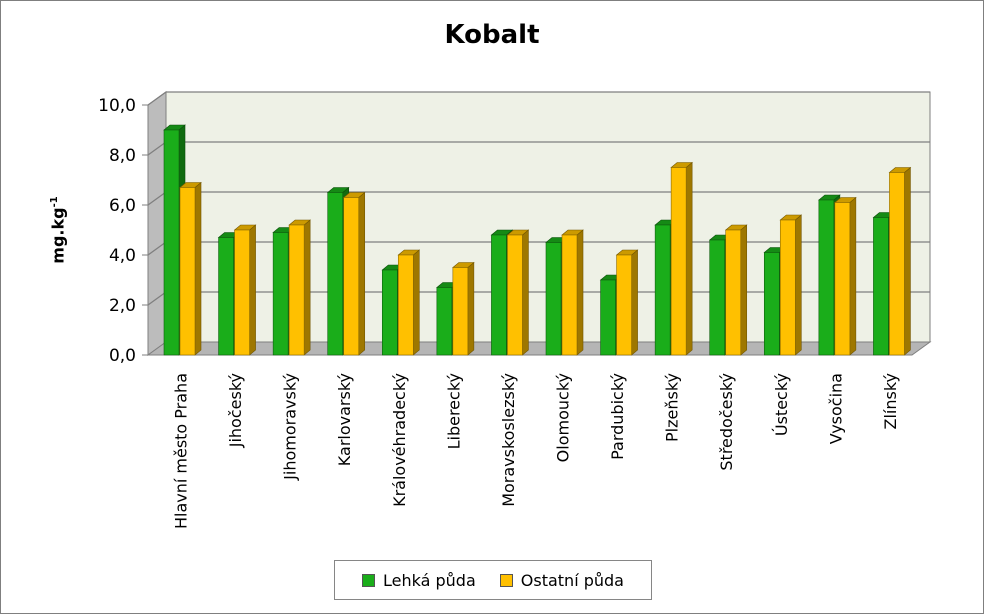 The width and height of the screenshot is (984, 614). I want to click on y-tick-label: 10,0, so click(117, 106).